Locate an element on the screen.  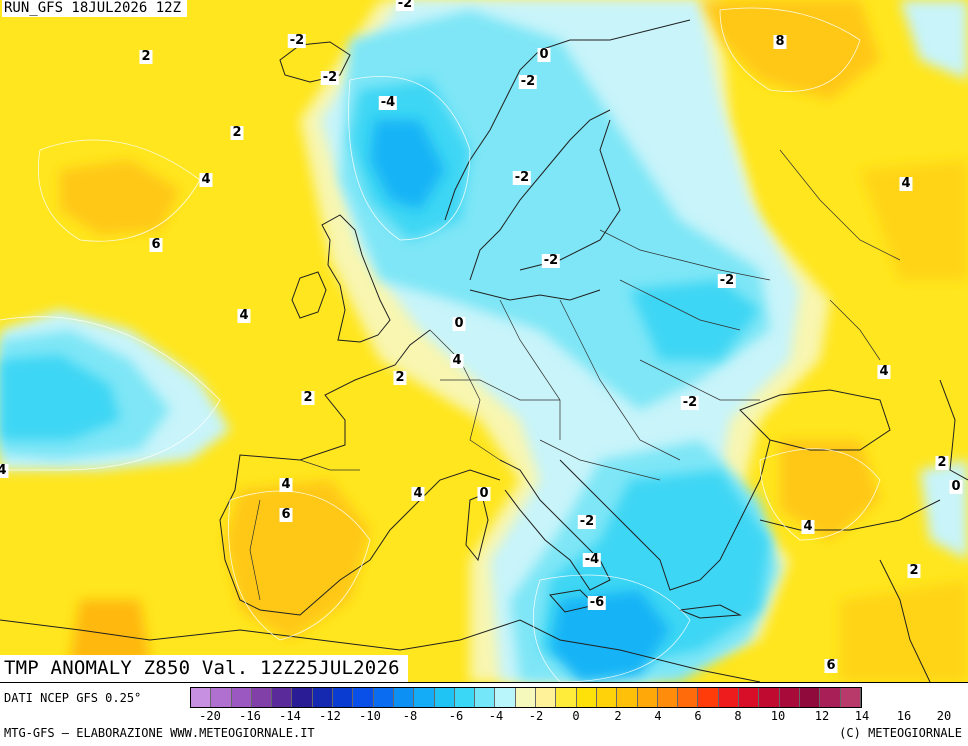
colorbar-tick-label: -4 is located at coordinates (496, 716).